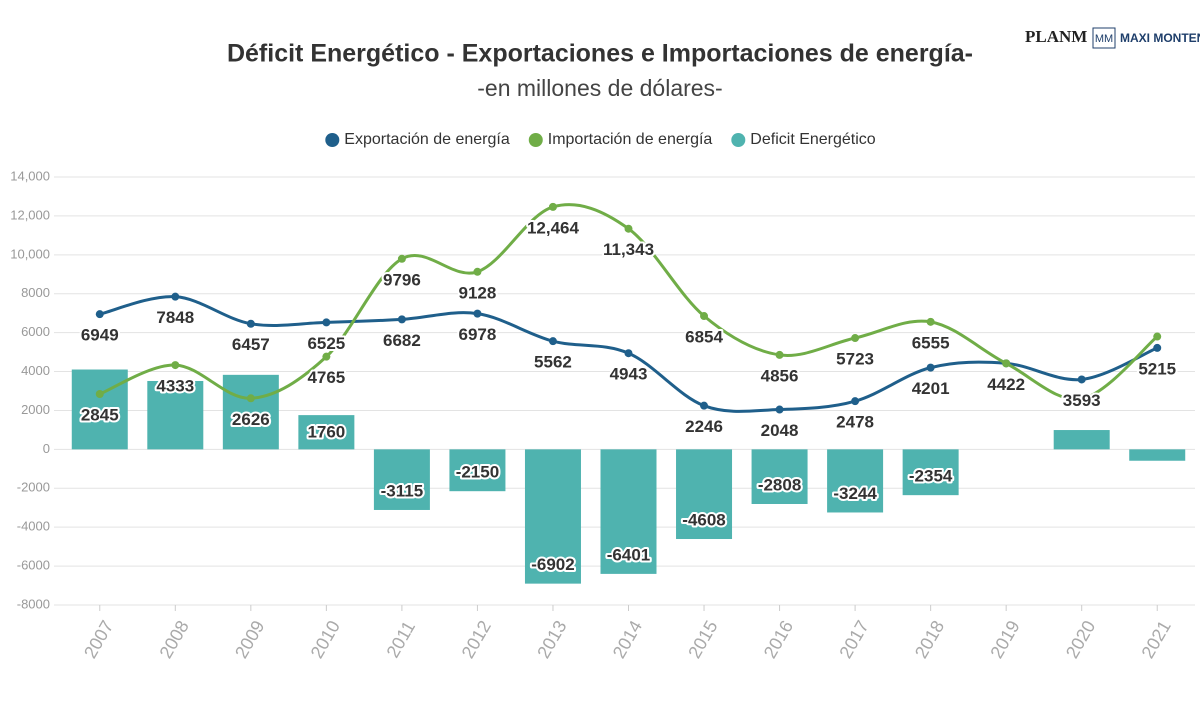 The image size is (1200, 720). I want to click on x-tick-label: 2011, so click(400, 640).